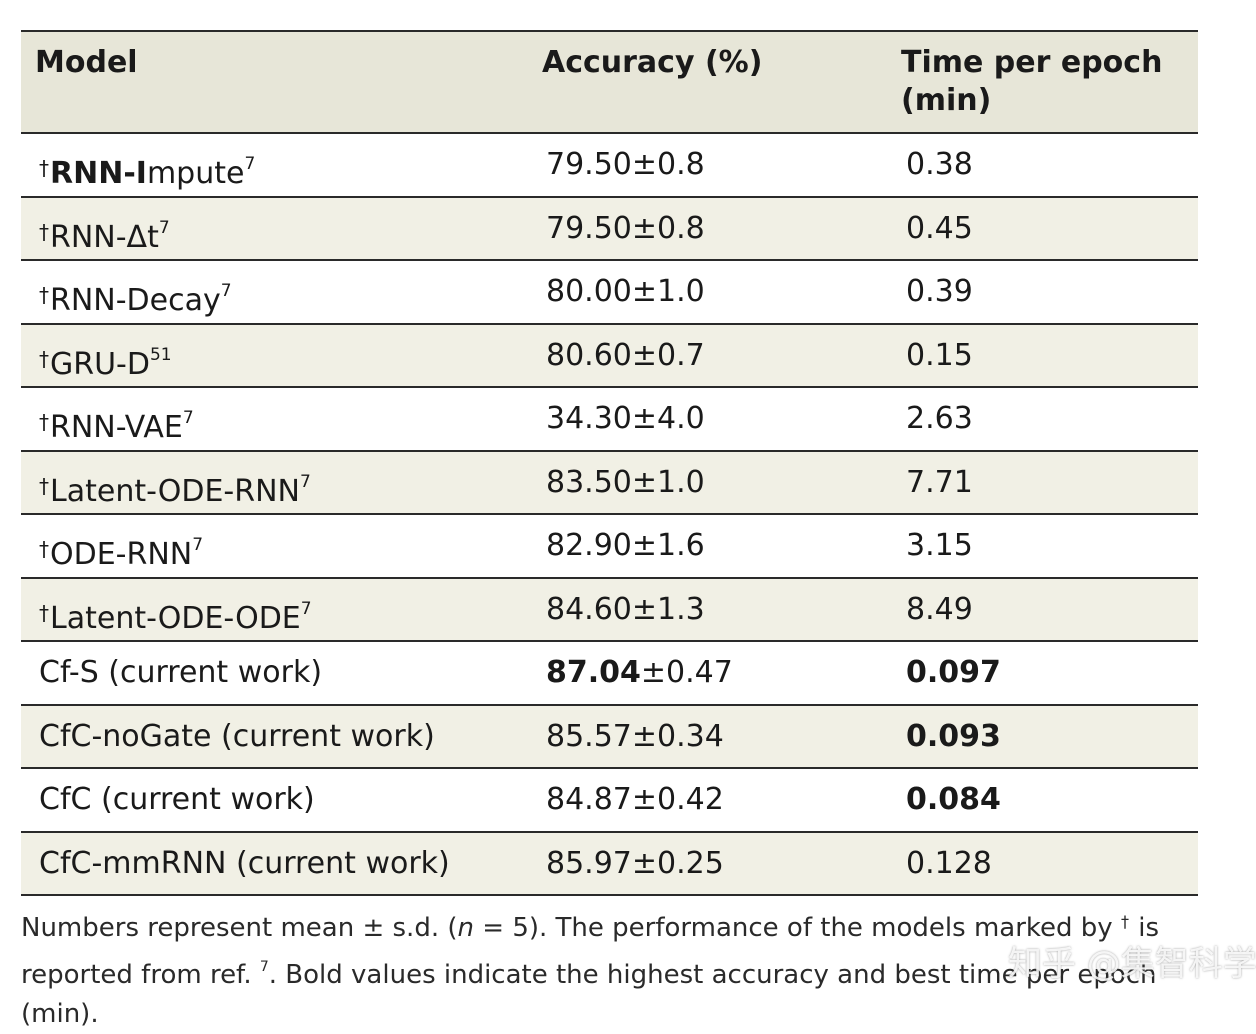 This screenshot has height=1034, width=1256. What do you see at coordinates (668, 609) in the screenshot?
I see `accuracy-sd: ±1.3` at bounding box center [668, 609].